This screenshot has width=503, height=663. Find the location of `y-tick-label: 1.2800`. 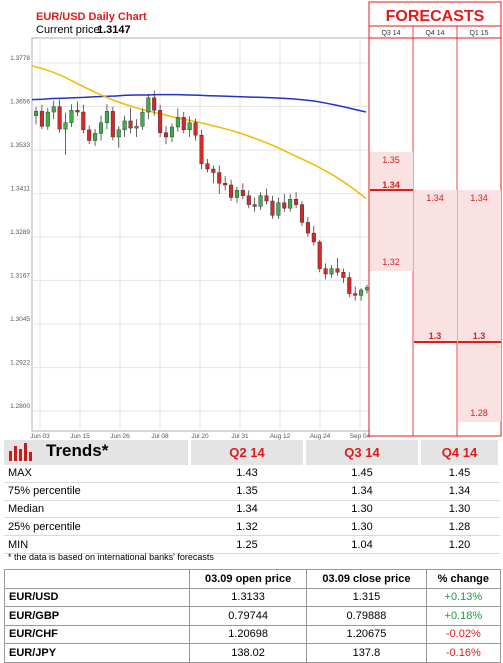

y-tick-label: 1.2800 is located at coordinates (20, 406).